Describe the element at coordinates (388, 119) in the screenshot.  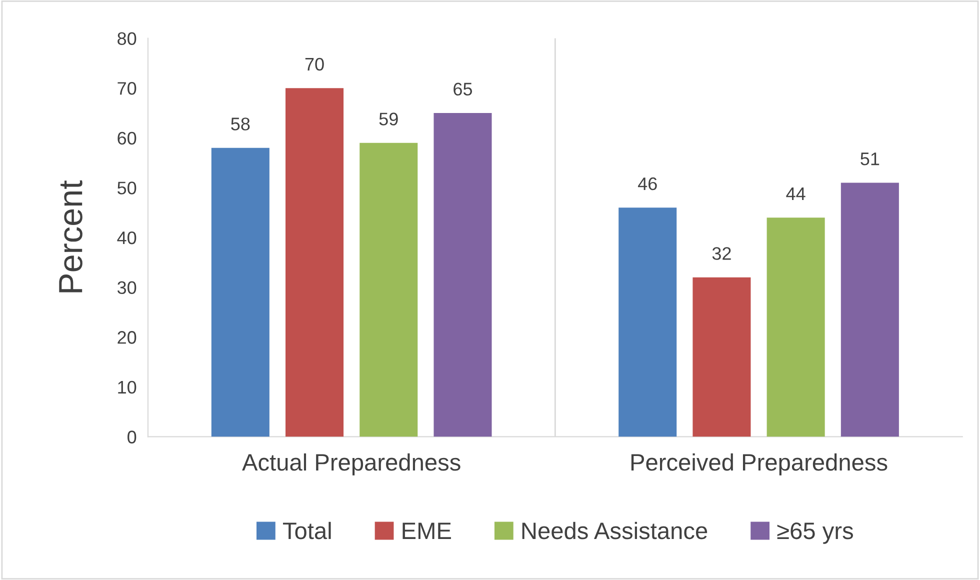
I see `data-label: 59` at that location.